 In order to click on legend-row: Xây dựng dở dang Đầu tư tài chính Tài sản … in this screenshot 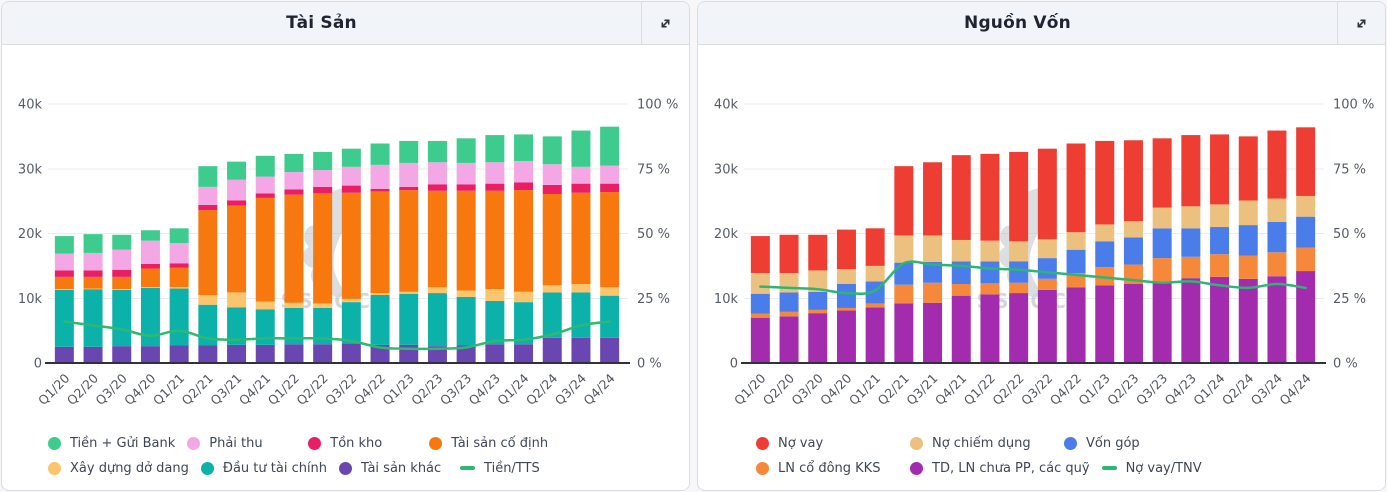, I will do `click(368, 468)`.